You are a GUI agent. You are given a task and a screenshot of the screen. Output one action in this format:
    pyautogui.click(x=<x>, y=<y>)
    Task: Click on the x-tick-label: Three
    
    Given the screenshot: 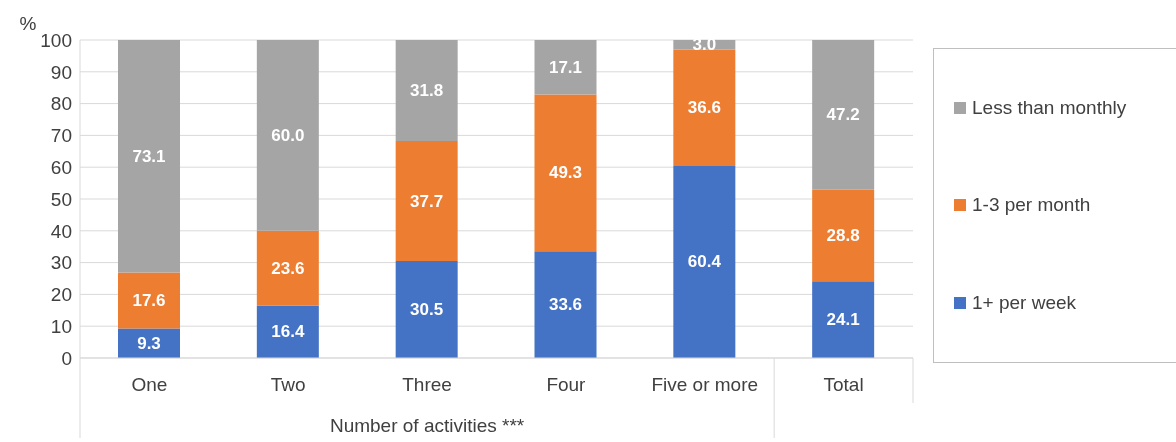 What is the action you would take?
    pyautogui.click(x=427, y=385)
    